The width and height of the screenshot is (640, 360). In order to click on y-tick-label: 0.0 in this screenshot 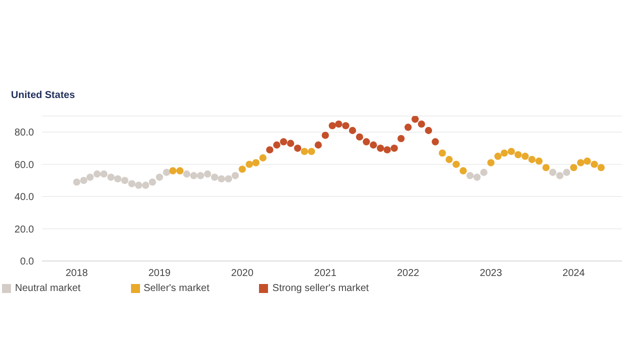, I will do `click(27, 262)`.